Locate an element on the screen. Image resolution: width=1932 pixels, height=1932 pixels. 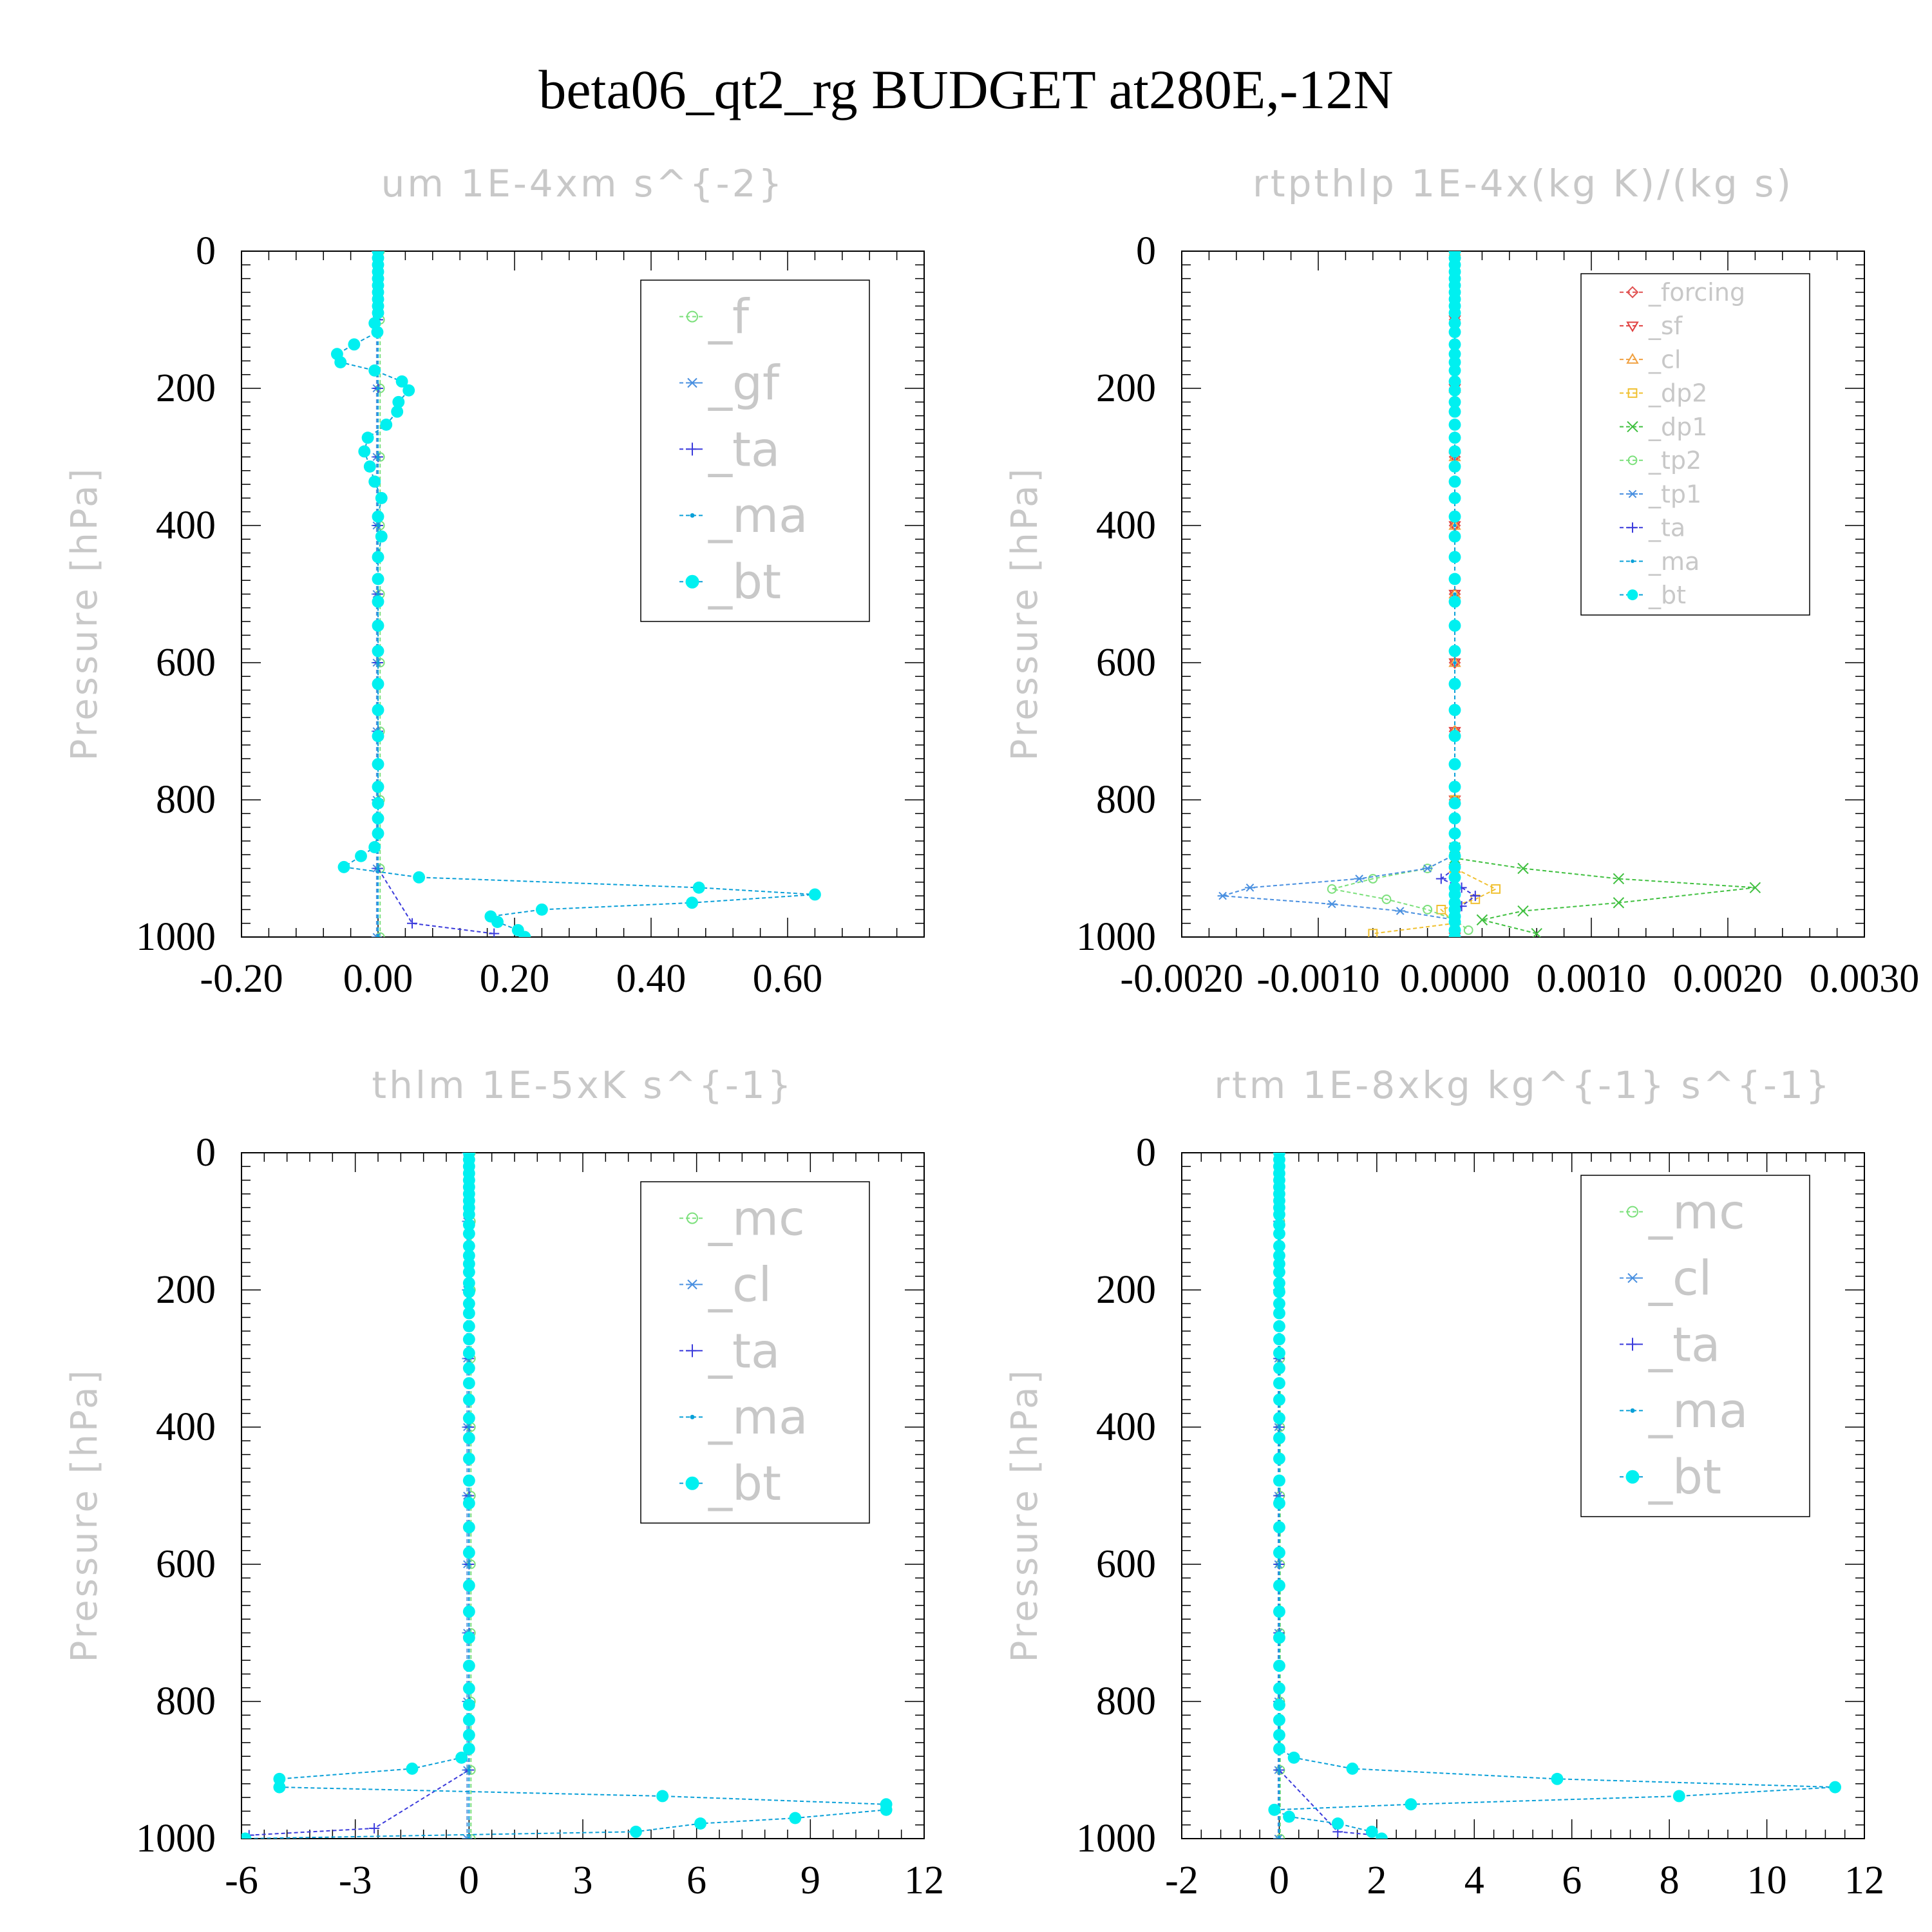
legend-label: _gf is located at coordinates (745, 383).